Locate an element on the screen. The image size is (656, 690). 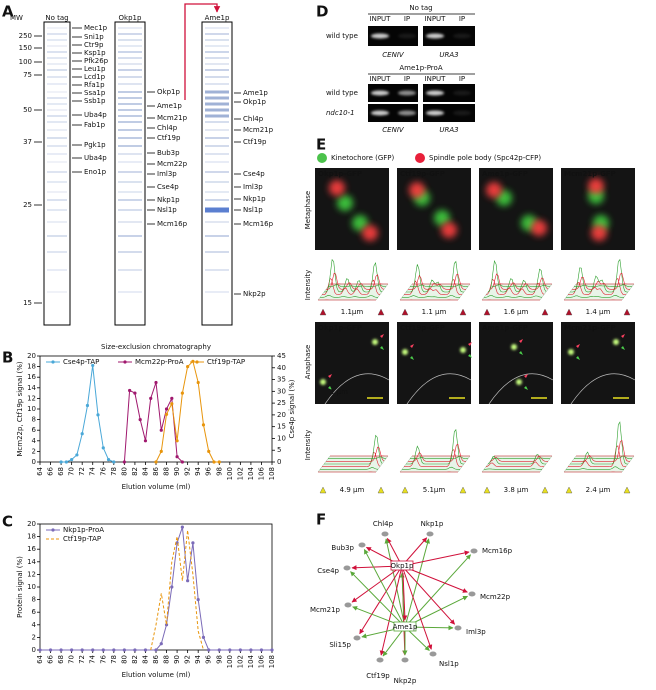
strain-label: Mcm21p-GFP is located at coordinates (590, 174).